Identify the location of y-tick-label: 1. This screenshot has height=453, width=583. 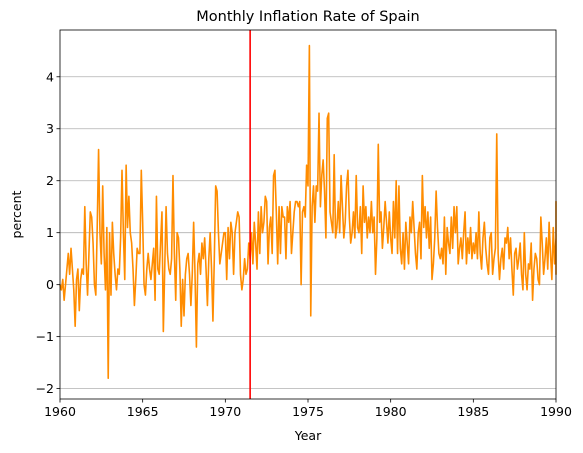
(50, 232).